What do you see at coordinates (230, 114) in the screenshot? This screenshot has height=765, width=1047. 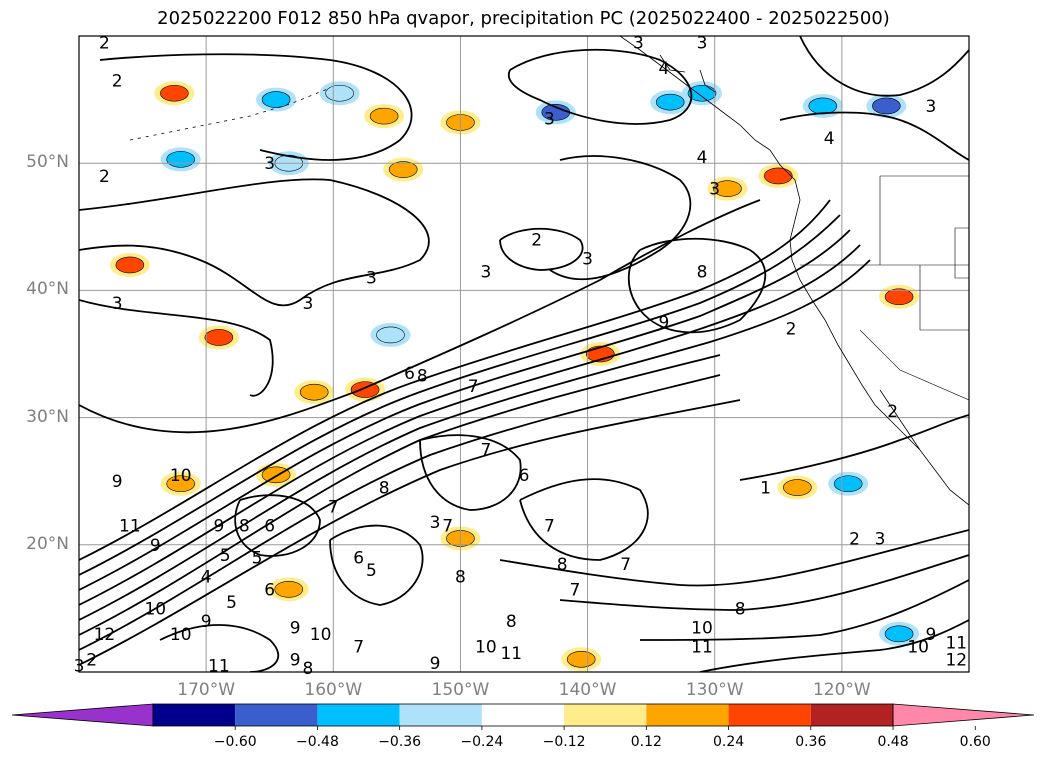 I see `aleutian-islands` at bounding box center [230, 114].